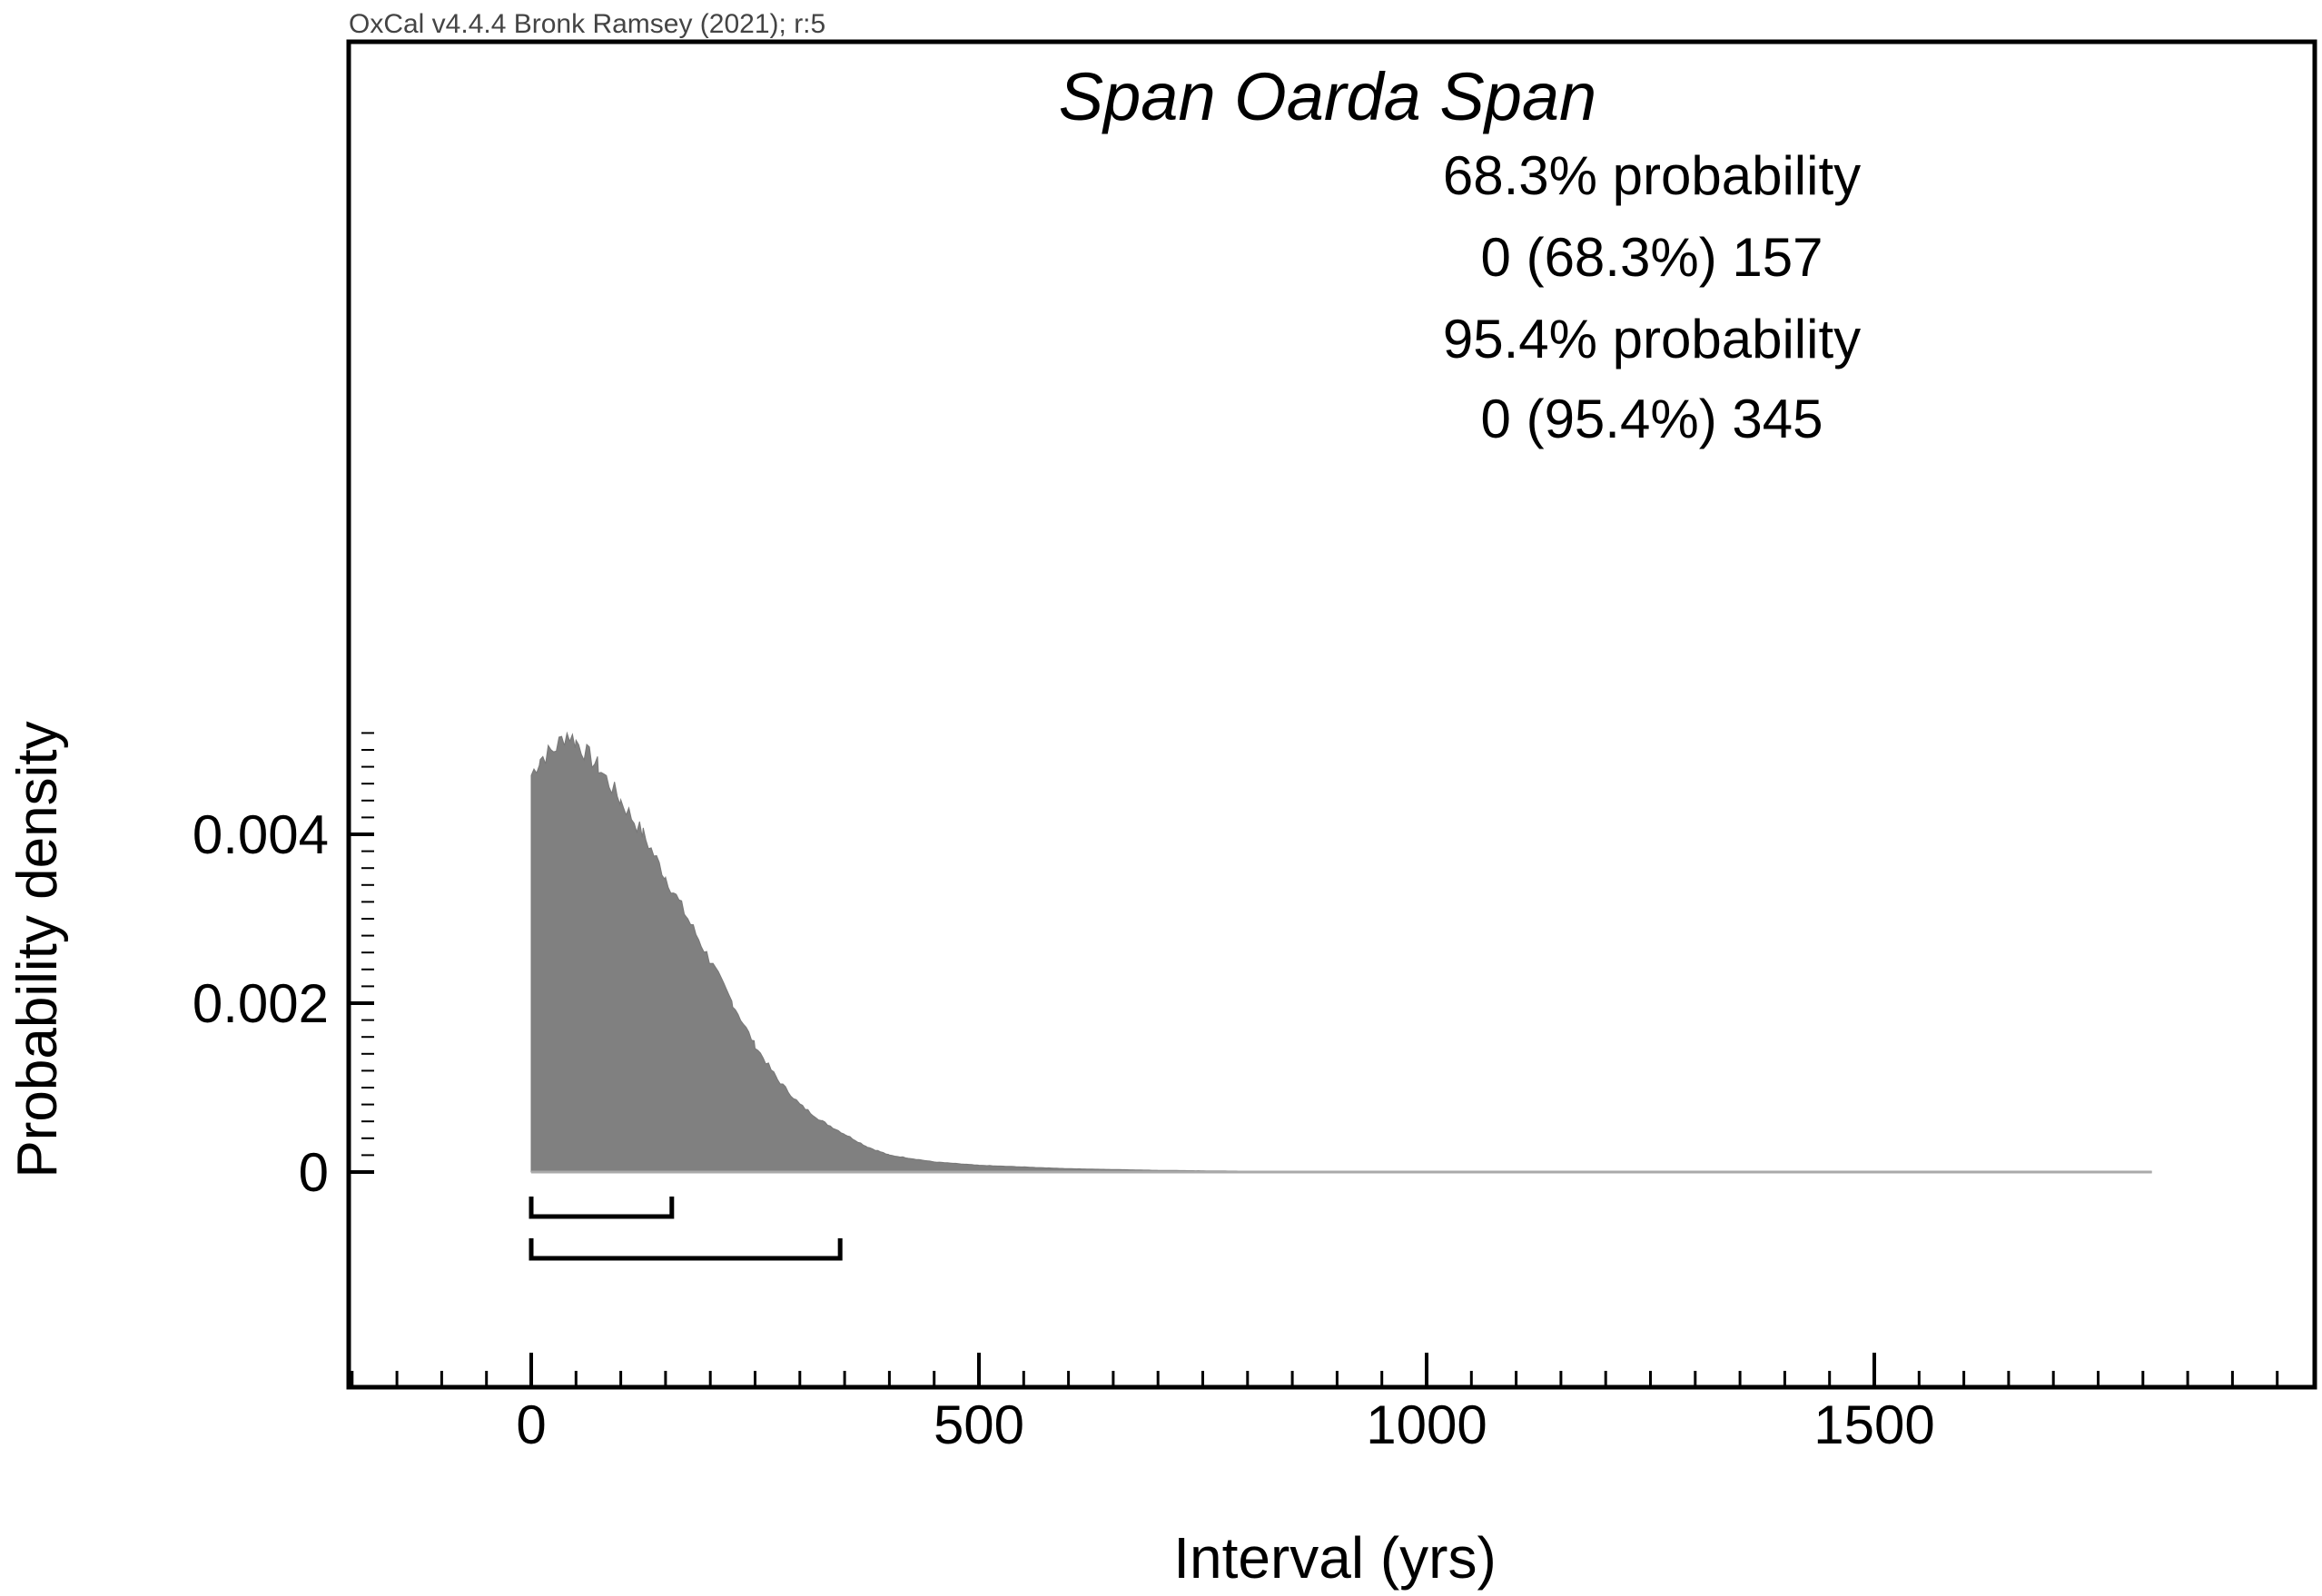  What do you see at coordinates (314, 1172) in the screenshot?
I see `y-tick-label: 0` at bounding box center [314, 1172].